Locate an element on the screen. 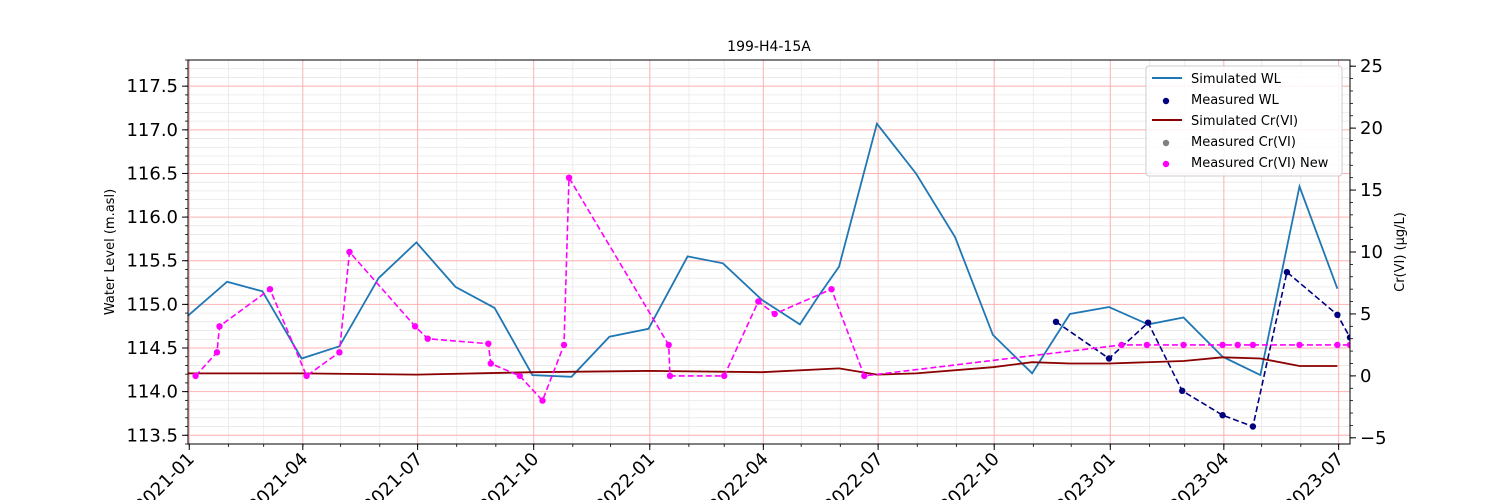 The height and width of the screenshot is (500, 1500). y-right-tick-label: 5 is located at coordinates (1365, 314).